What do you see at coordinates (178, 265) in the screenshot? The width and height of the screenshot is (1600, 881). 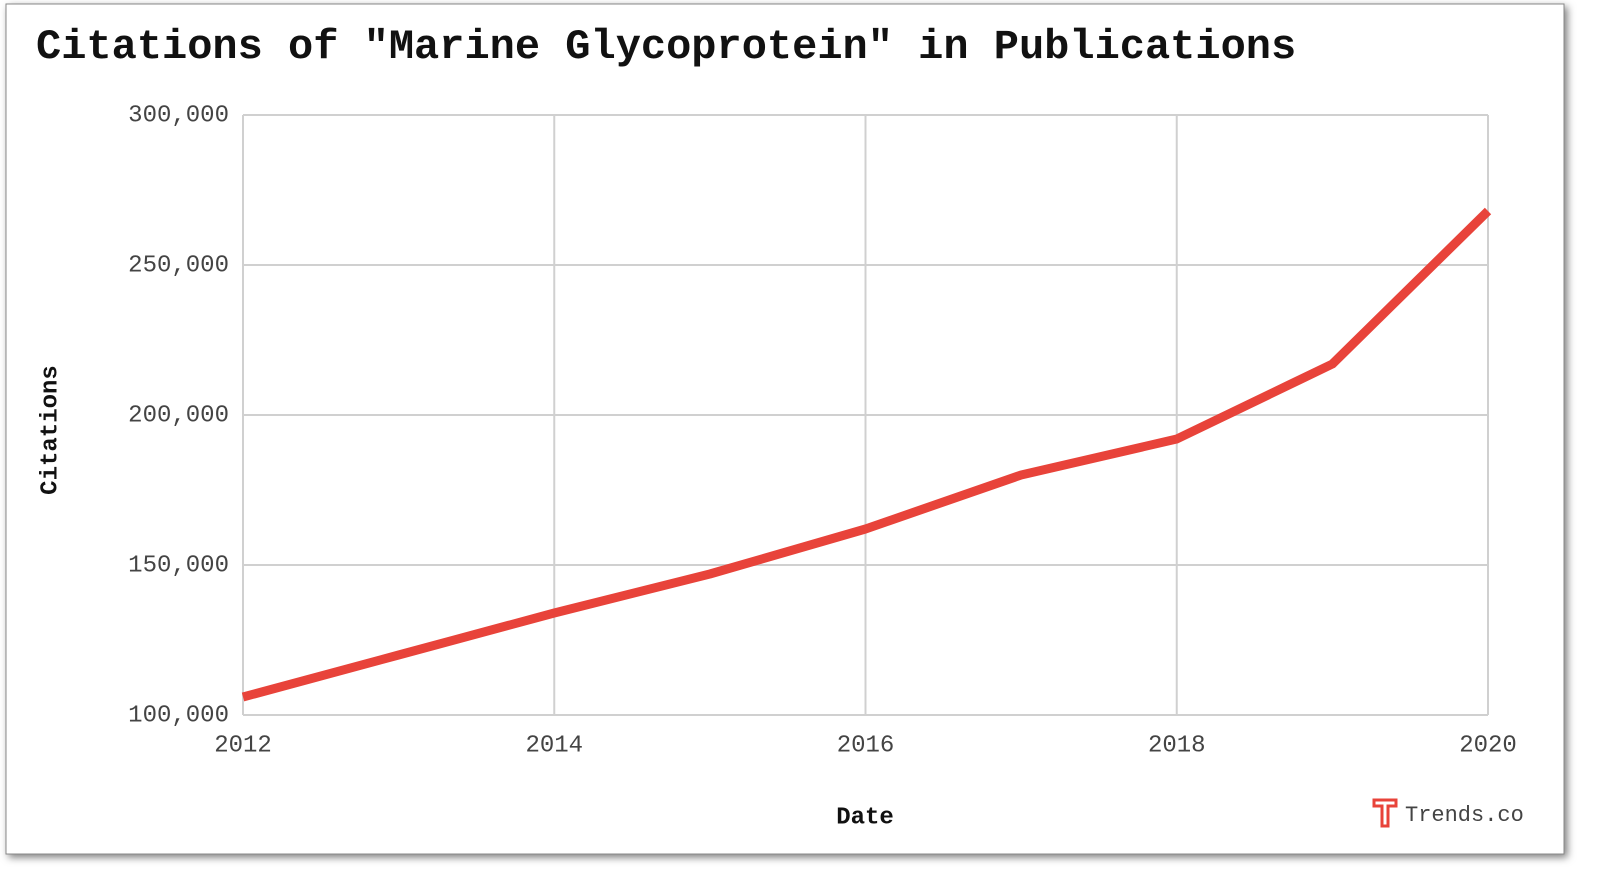 I see `y-tick-label: 250,000` at bounding box center [178, 265].